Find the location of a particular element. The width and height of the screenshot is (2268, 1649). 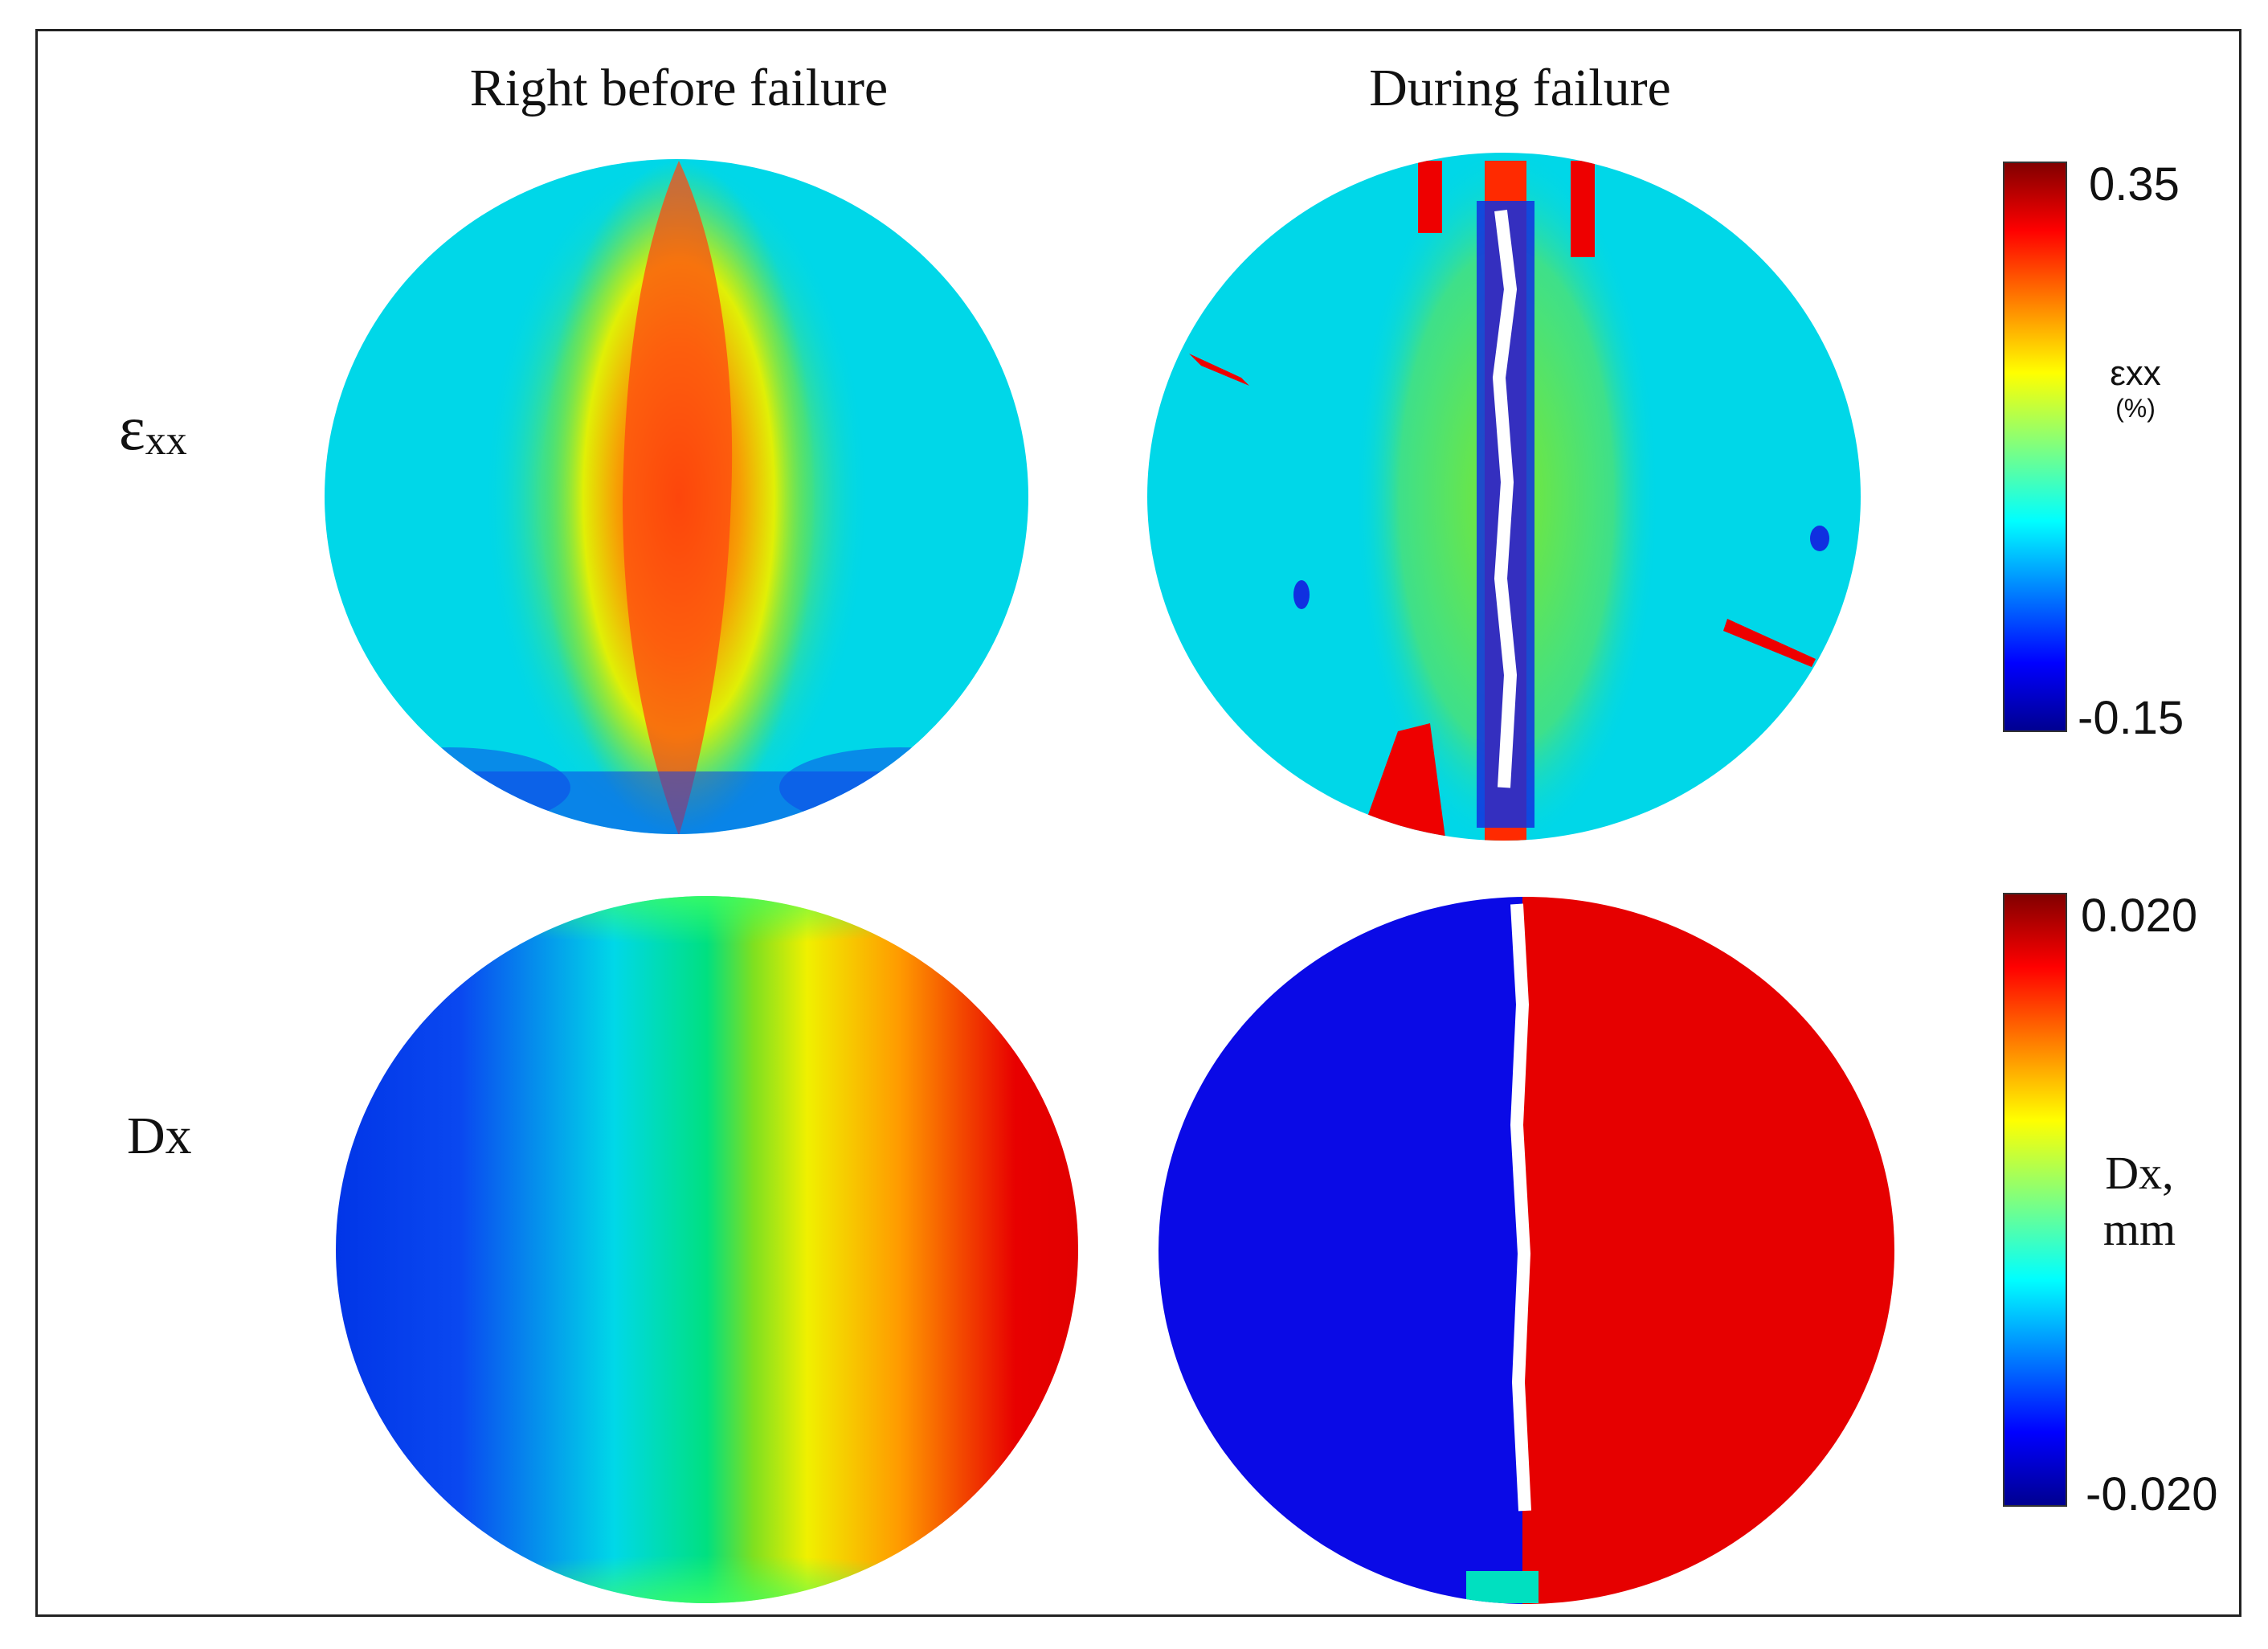

strain-before-failure-map is located at coordinates (676, 496).